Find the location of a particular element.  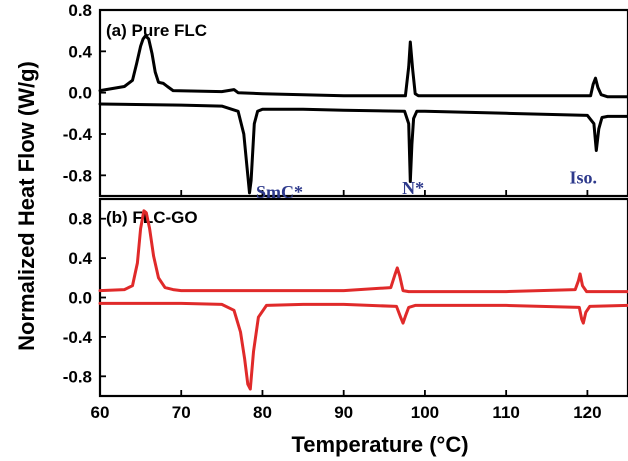

b-y-tick-label: 0.8 is located at coordinates (80, 219).